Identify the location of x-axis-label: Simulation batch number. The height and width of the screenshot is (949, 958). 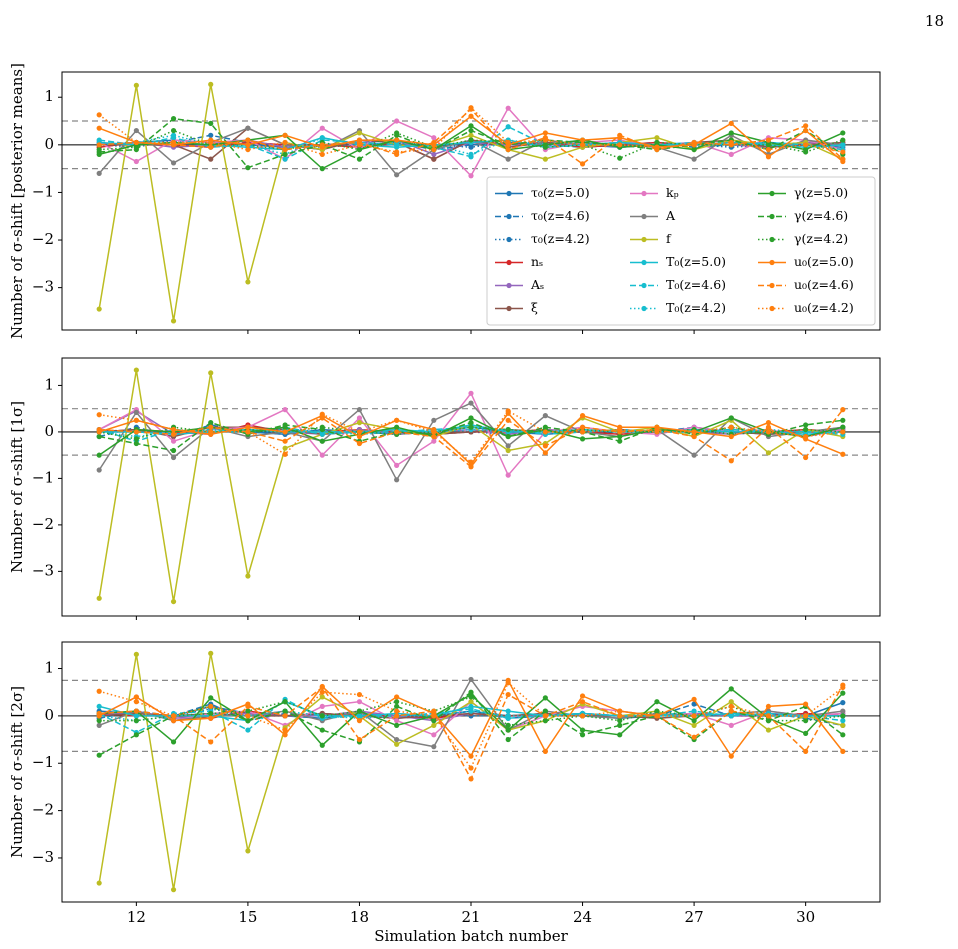
(471, 936).